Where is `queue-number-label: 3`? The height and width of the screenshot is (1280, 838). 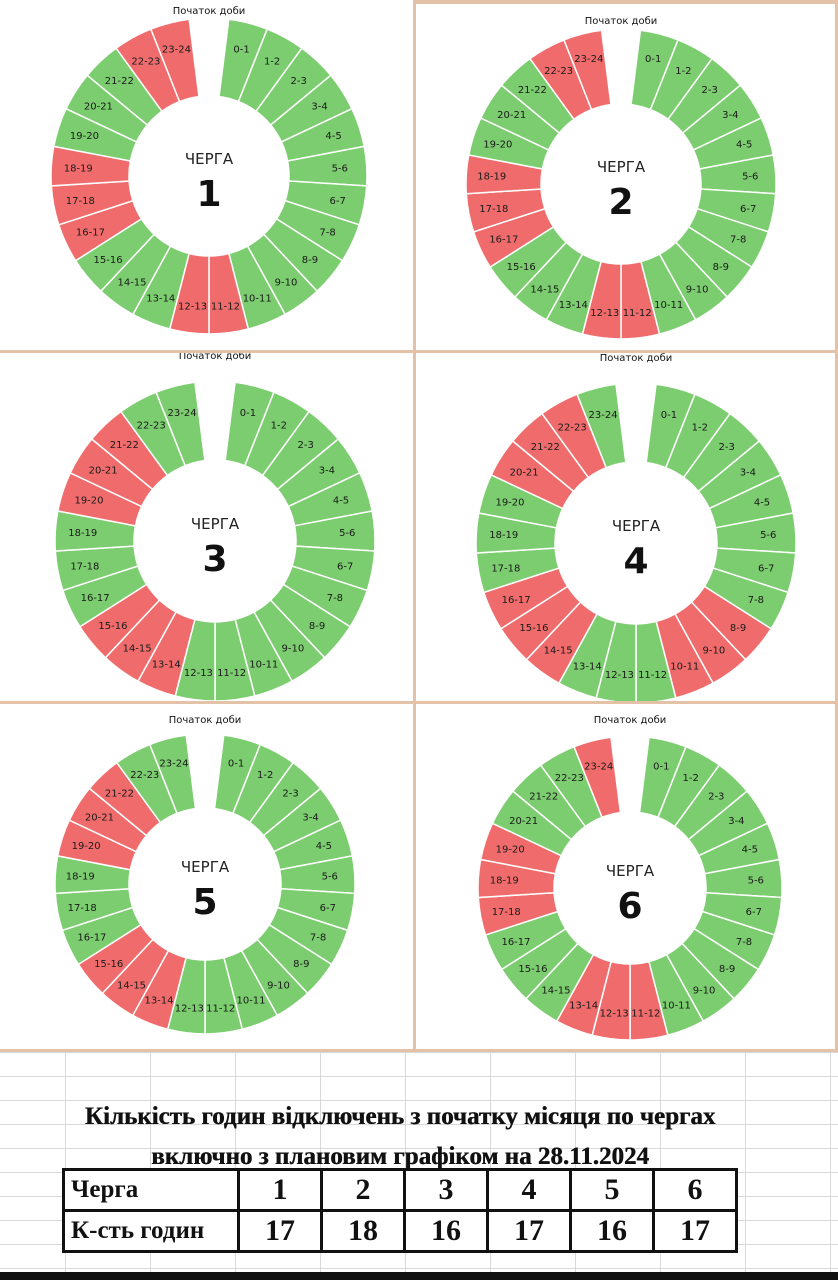
queue-number-label: 3 is located at coordinates (214, 559).